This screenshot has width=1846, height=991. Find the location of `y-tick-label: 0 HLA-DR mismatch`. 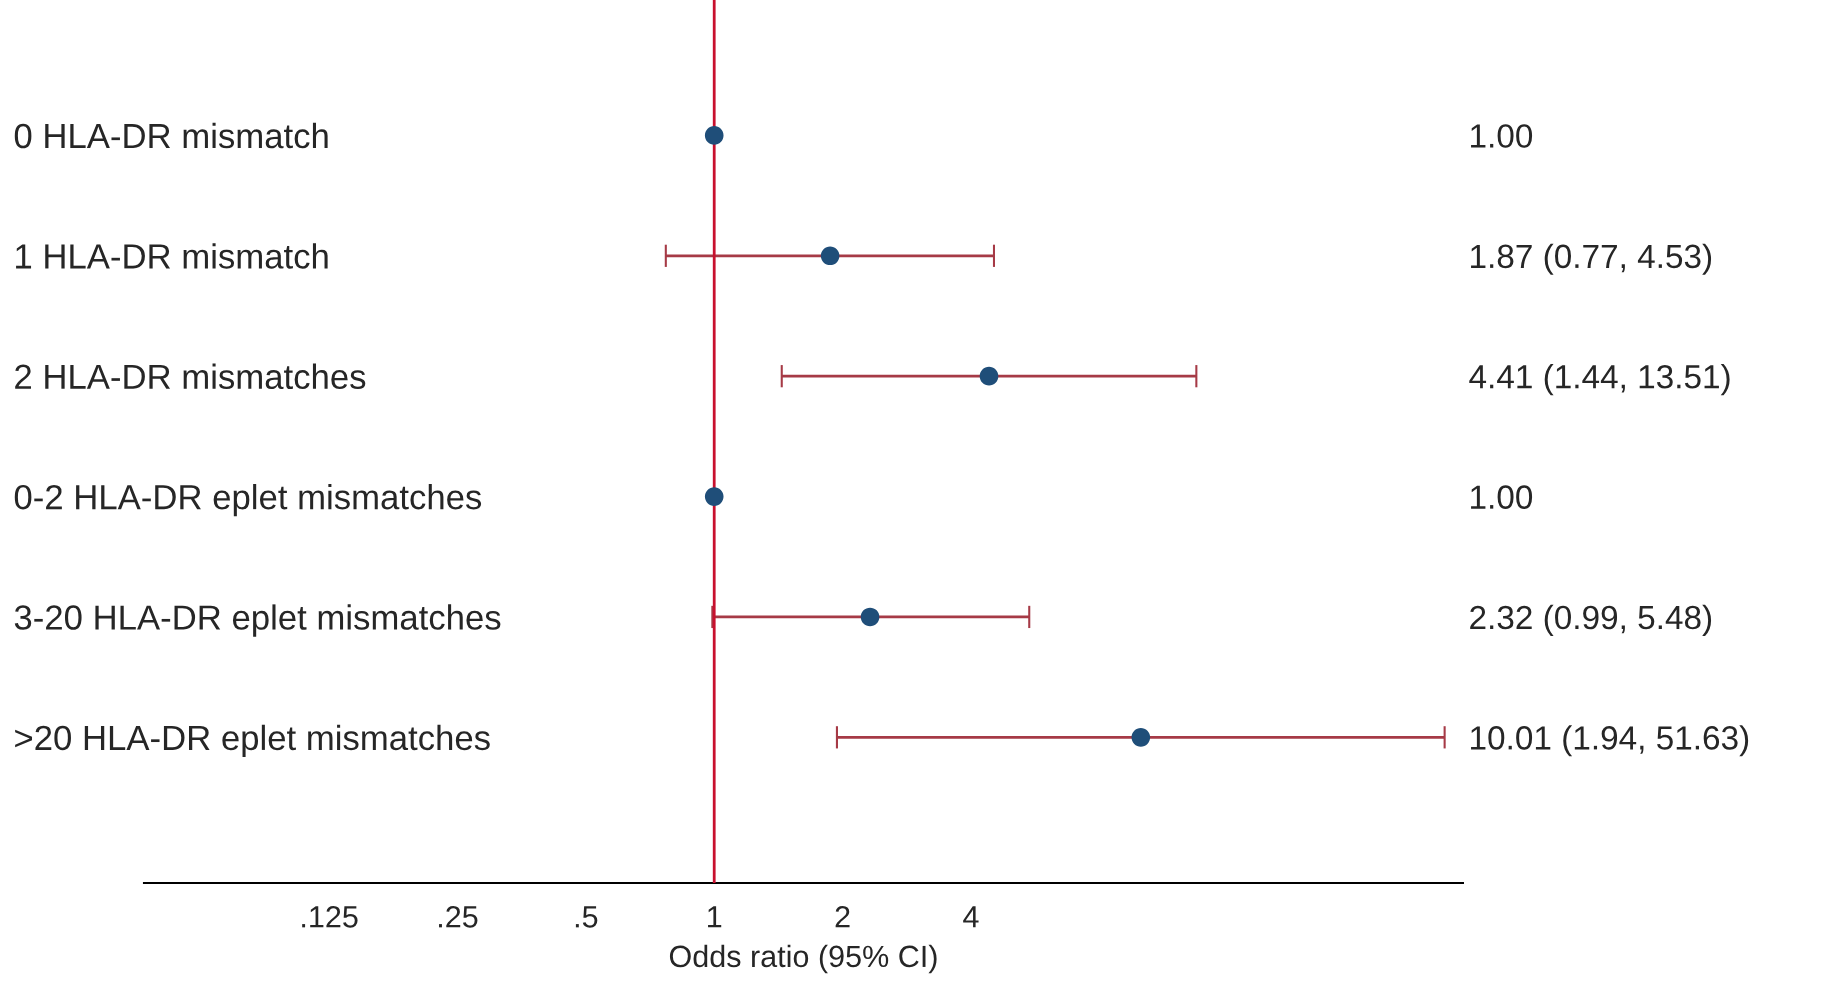

y-tick-label: 0 HLA-DR mismatch is located at coordinates (171, 135).